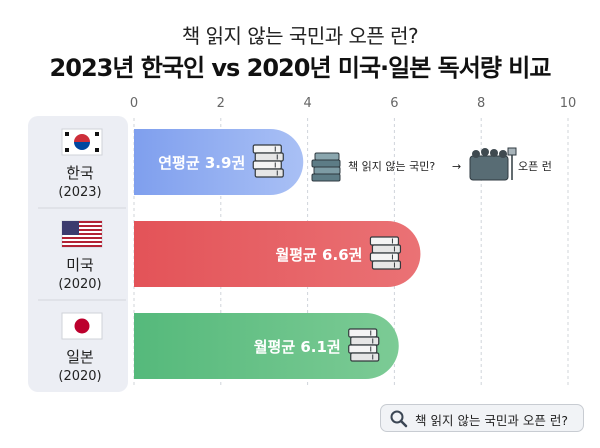 This screenshot has height=448, width=600. What do you see at coordinates (399, 419) in the screenshot?
I see `magnifier-icon` at bounding box center [399, 419].